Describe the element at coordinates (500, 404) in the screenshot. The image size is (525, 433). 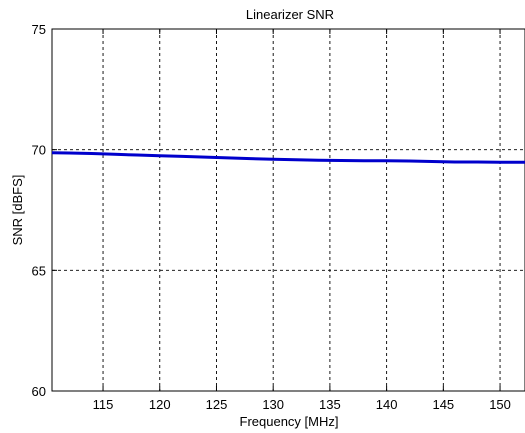
I see `x-tick-label: 150` at that location.